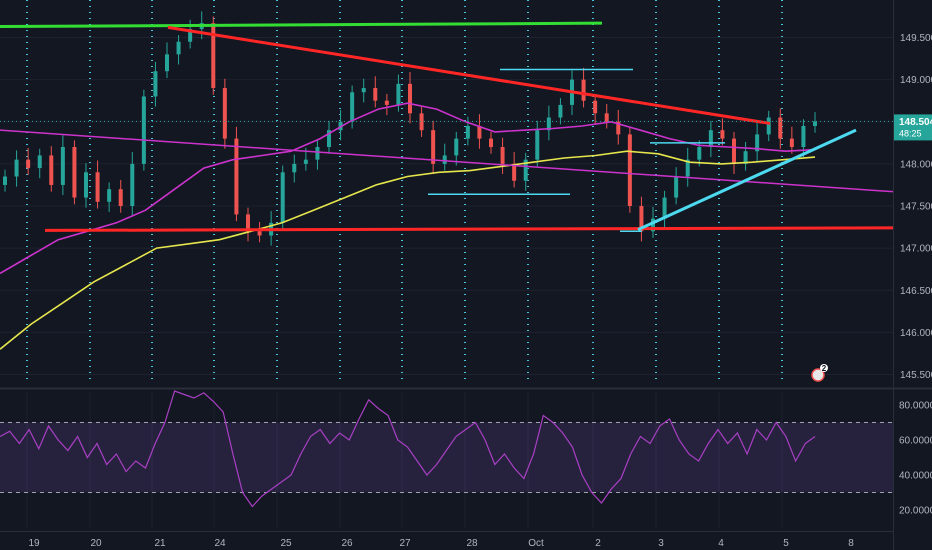 The height and width of the screenshot is (550, 932). I want to click on price-tick-label: 147.000, so click(916, 249).